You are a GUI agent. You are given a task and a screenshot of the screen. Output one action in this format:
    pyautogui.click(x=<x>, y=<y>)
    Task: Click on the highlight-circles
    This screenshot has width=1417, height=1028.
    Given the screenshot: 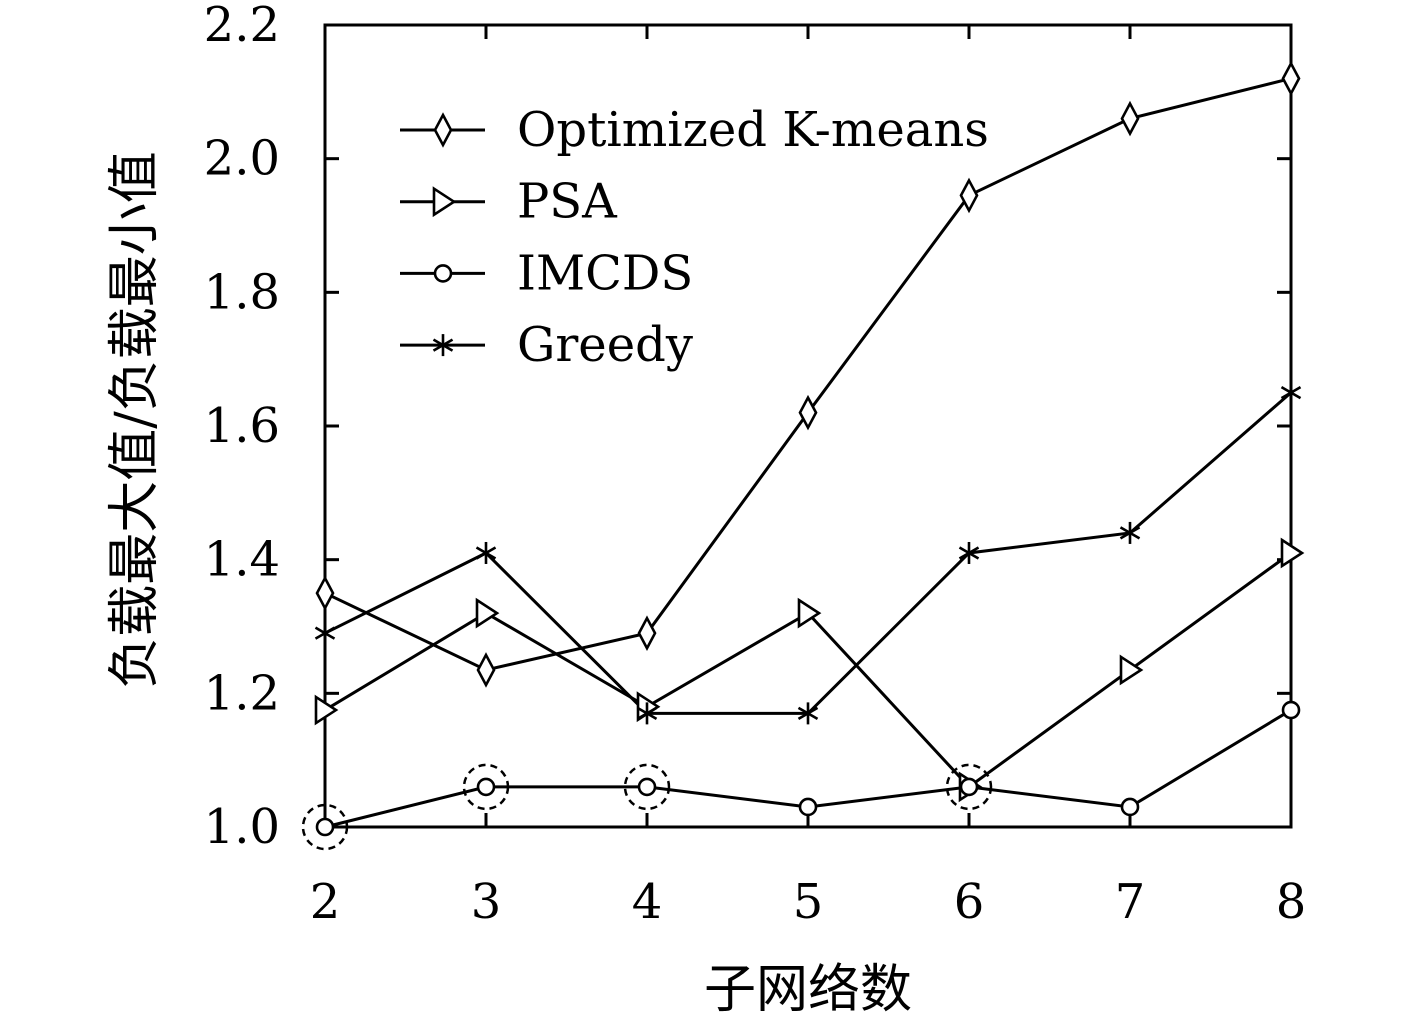 What is the action you would take?
    pyautogui.click(x=647, y=807)
    